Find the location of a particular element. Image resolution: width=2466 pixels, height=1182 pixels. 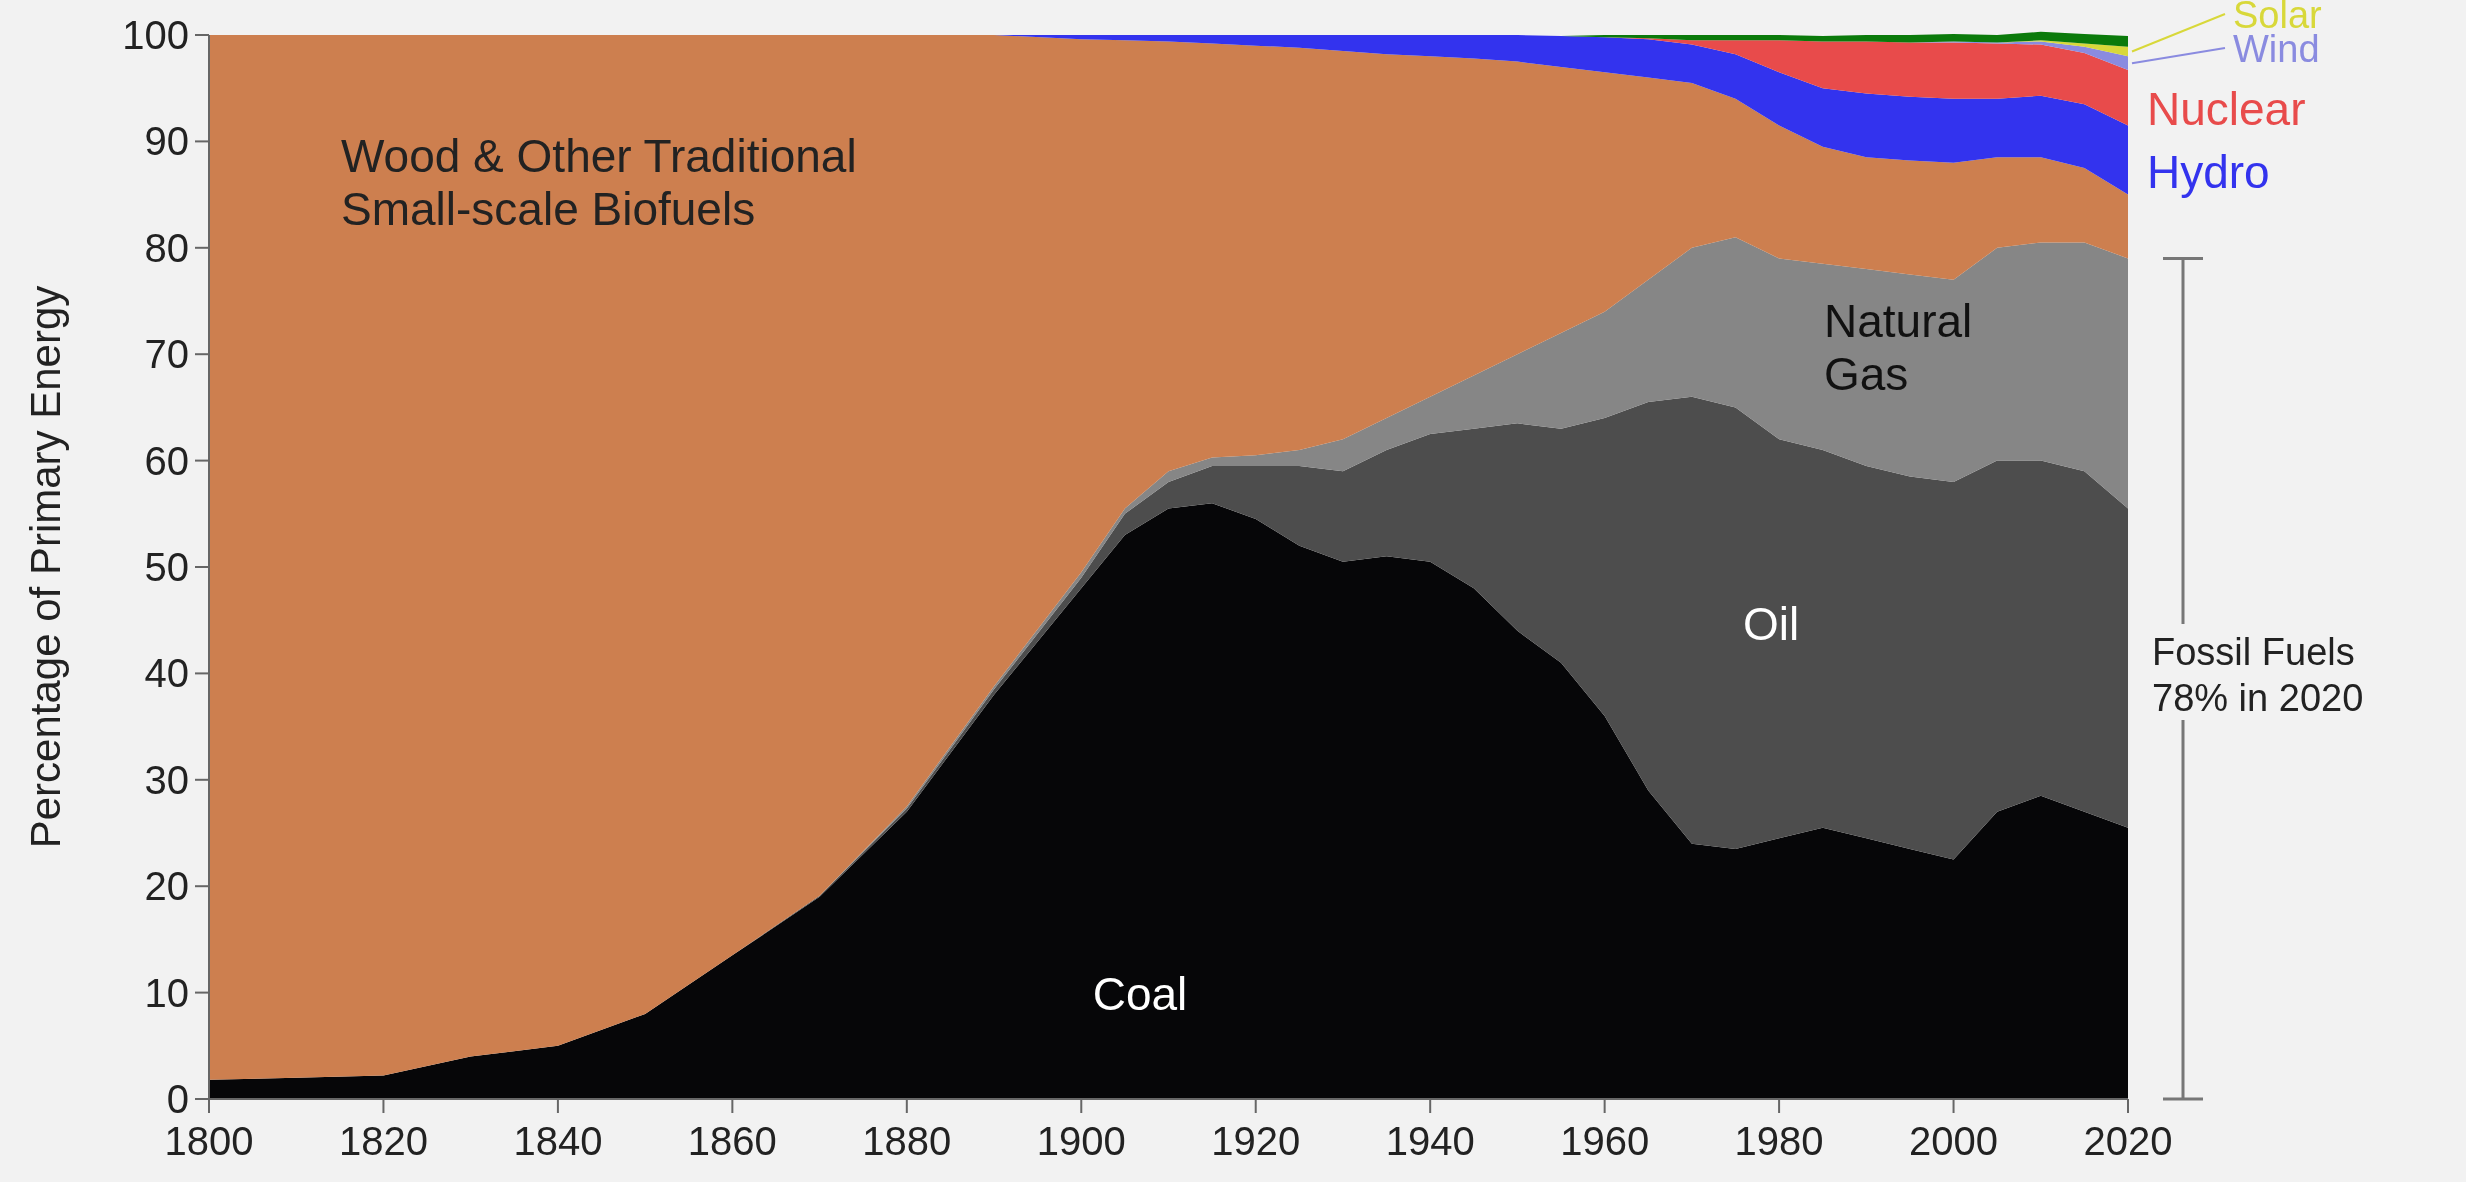

y-tick-label: 0 is located at coordinates (177, 1099).